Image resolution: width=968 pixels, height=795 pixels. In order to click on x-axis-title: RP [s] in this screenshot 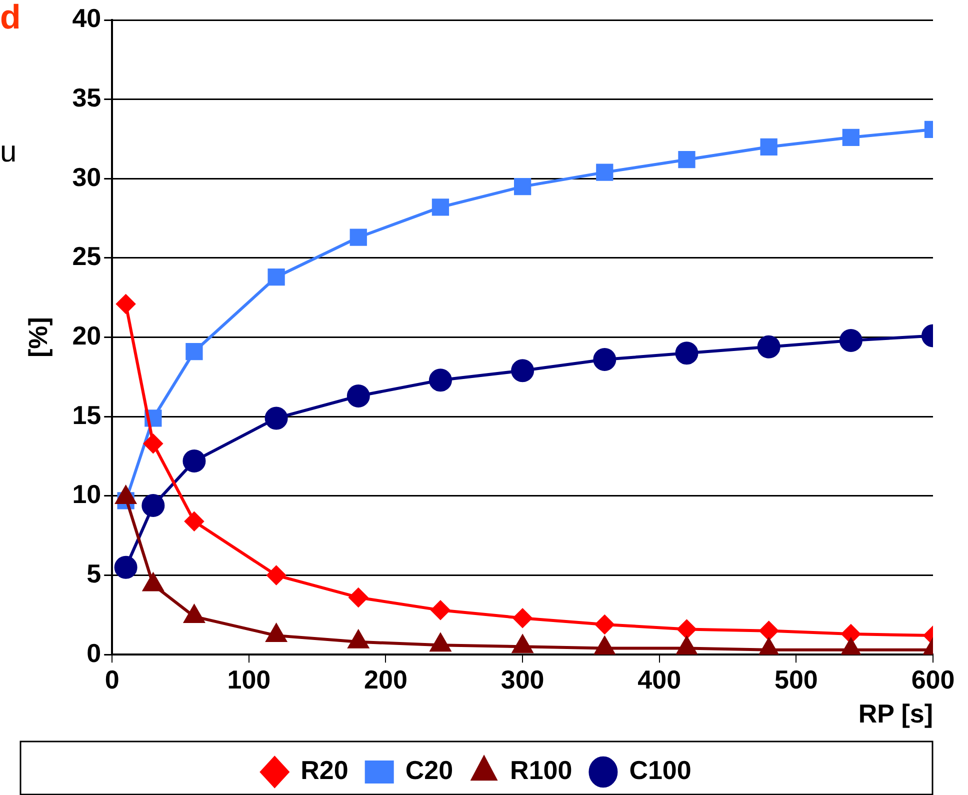, I will do `click(895, 713)`.